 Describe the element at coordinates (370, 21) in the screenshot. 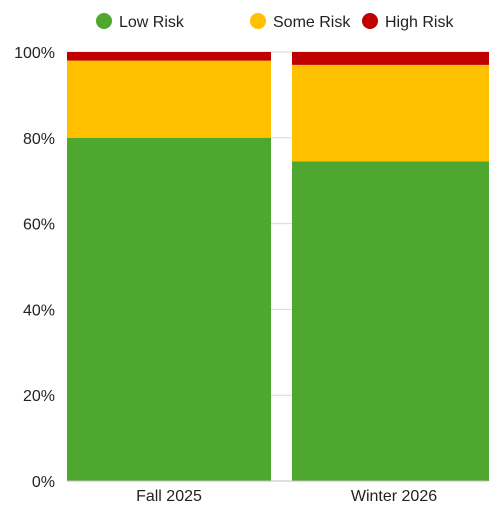

I see `legend-marker-high-risk` at that location.